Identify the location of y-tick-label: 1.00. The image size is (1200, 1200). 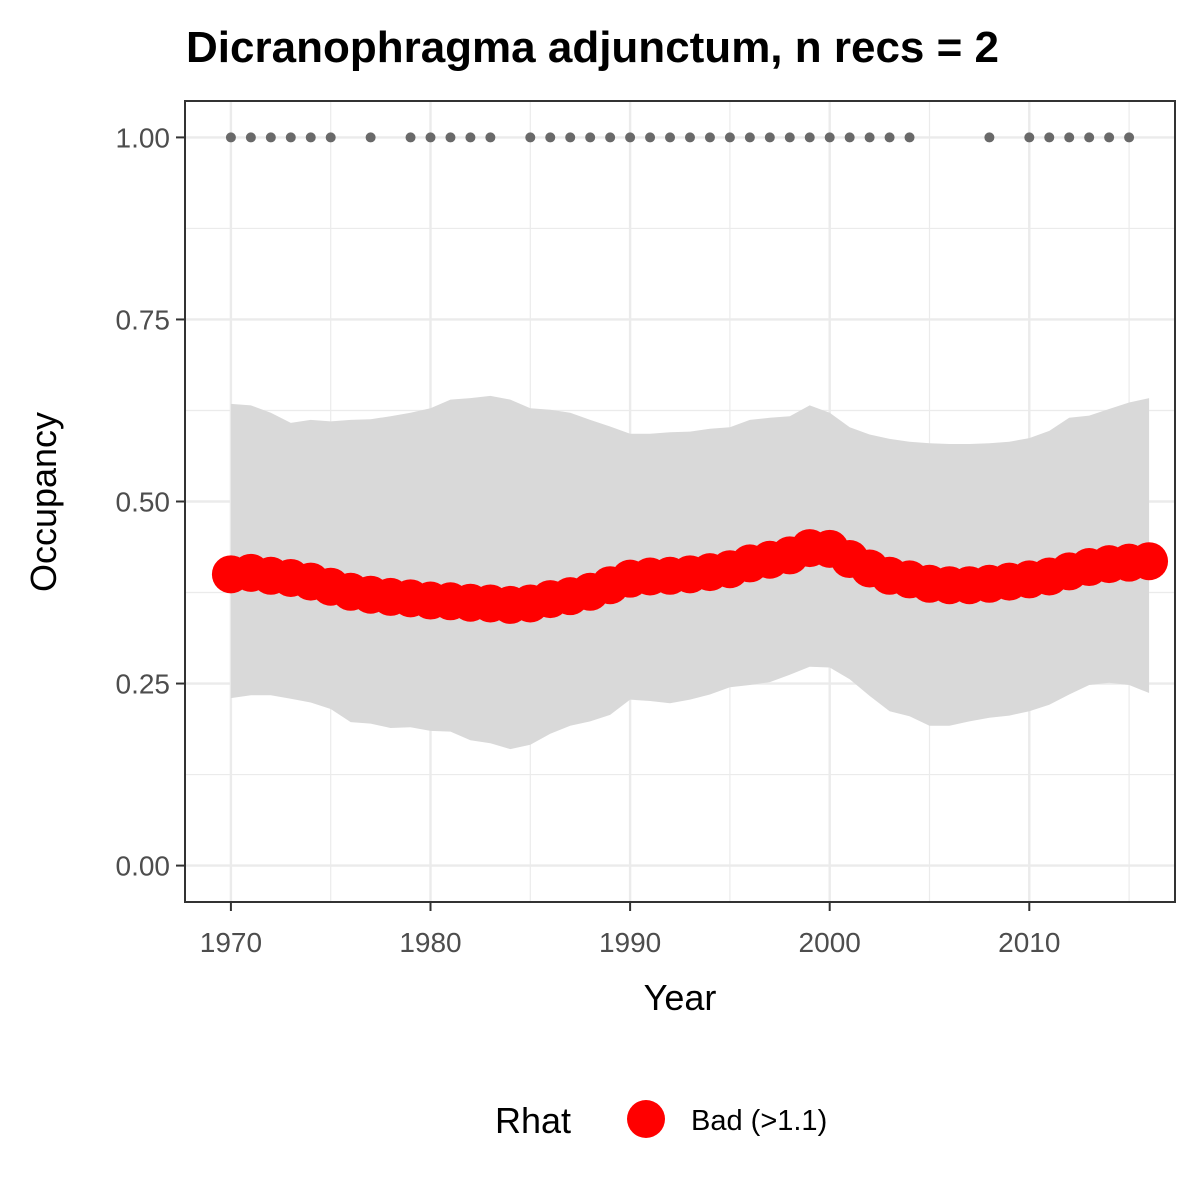
(143, 137).